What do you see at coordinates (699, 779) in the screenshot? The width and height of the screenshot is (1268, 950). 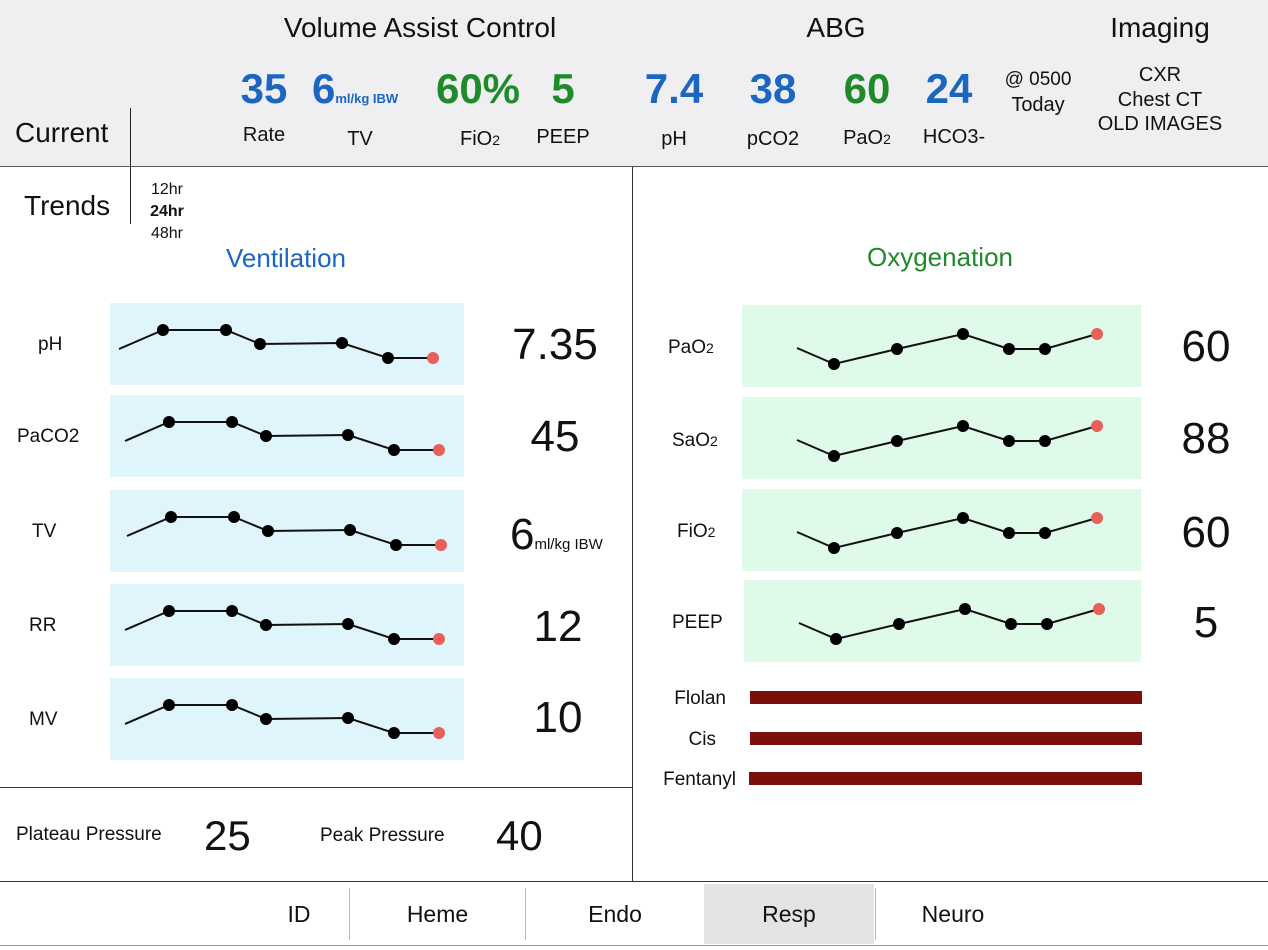 I see `med-label-fentanyl: Fentanyl` at bounding box center [699, 779].